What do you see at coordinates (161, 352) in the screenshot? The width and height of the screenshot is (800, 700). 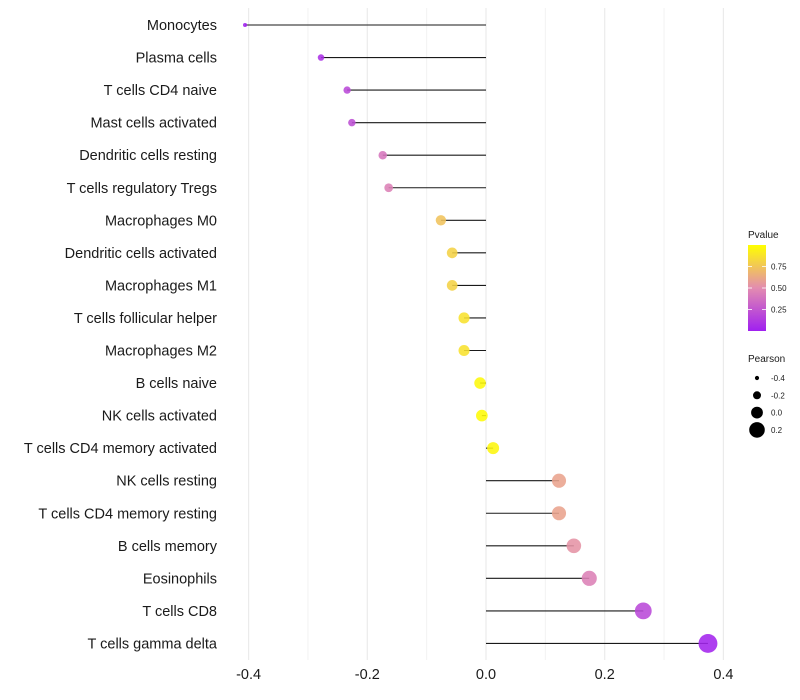 I see `y-tick-label: Macrophages M2` at bounding box center [161, 352].